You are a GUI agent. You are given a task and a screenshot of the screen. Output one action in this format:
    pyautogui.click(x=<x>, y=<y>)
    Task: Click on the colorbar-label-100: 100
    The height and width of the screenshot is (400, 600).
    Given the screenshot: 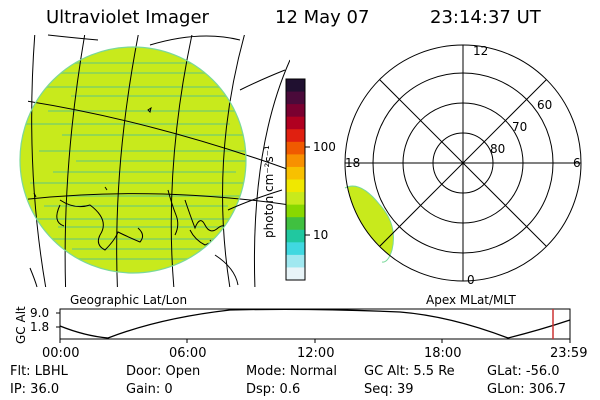 What is the action you would take?
    pyautogui.click(x=324, y=147)
    